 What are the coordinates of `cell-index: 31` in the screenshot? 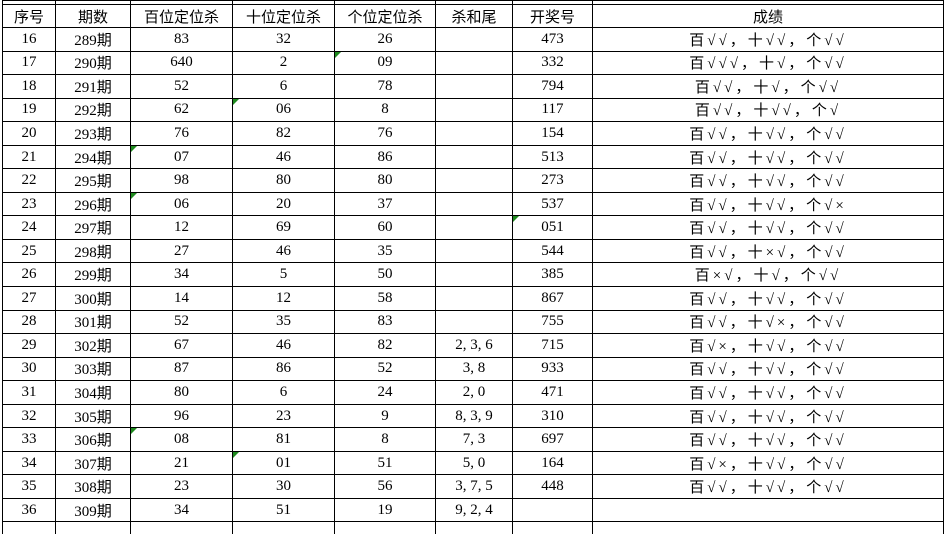 It's located at (29, 392).